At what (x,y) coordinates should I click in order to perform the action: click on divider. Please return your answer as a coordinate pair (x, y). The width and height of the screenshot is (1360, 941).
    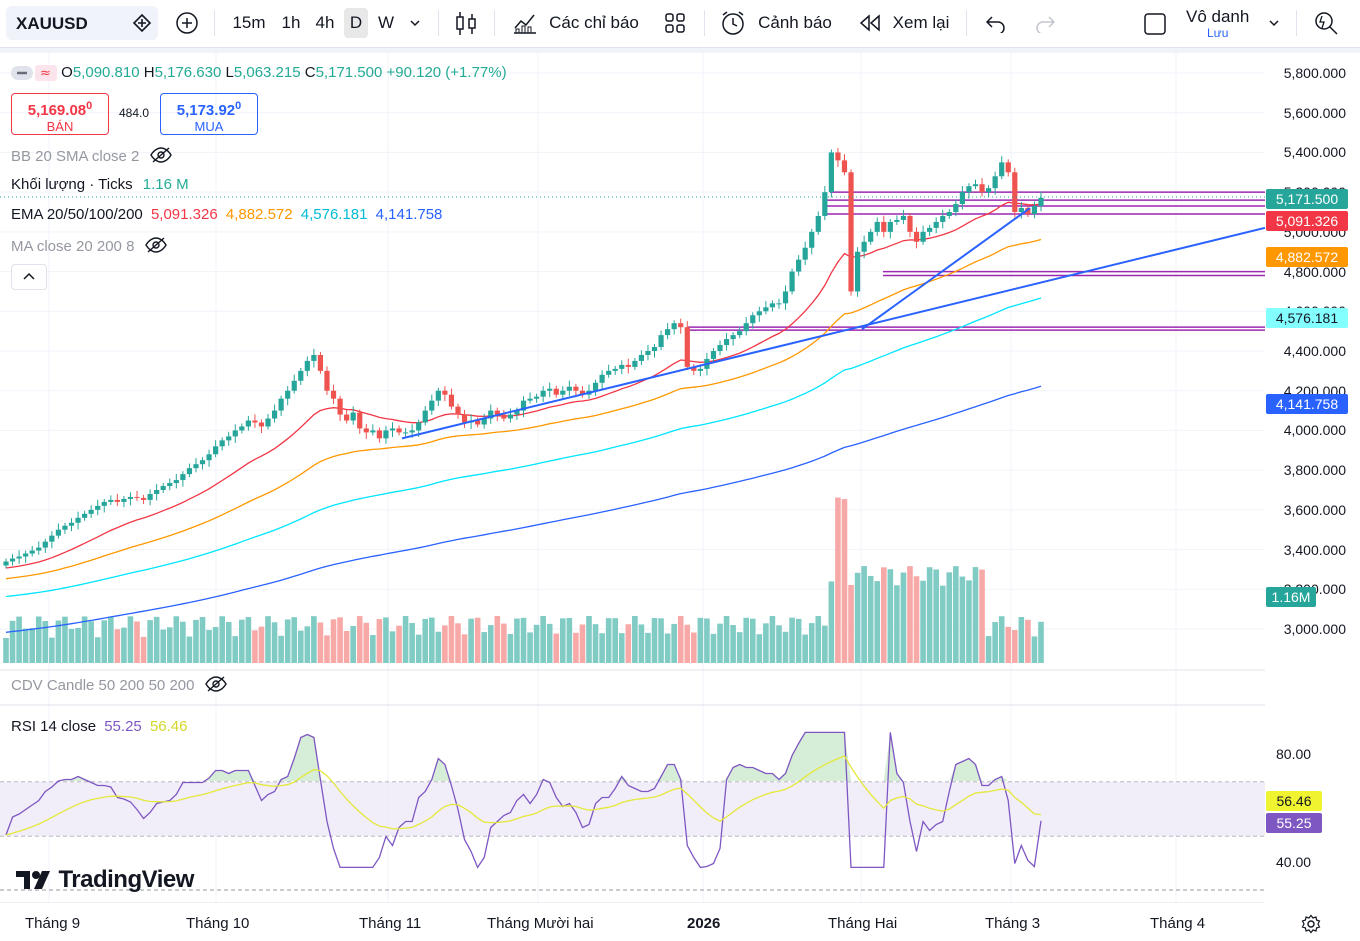
    Looking at the image, I should click on (966, 23).